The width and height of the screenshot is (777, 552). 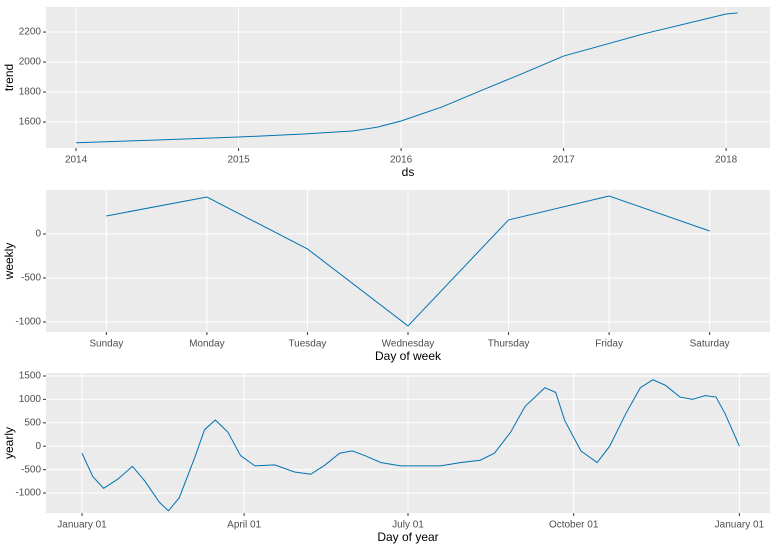 I want to click on x-tick-label: 2016, so click(x=401, y=160).